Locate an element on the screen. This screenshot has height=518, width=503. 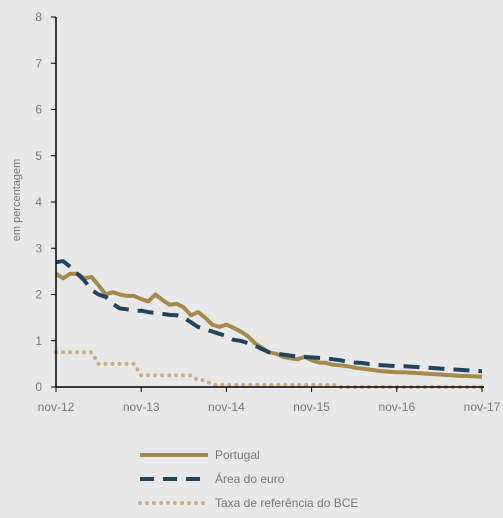
x-tick-label: nov-15 is located at coordinates (311, 407).